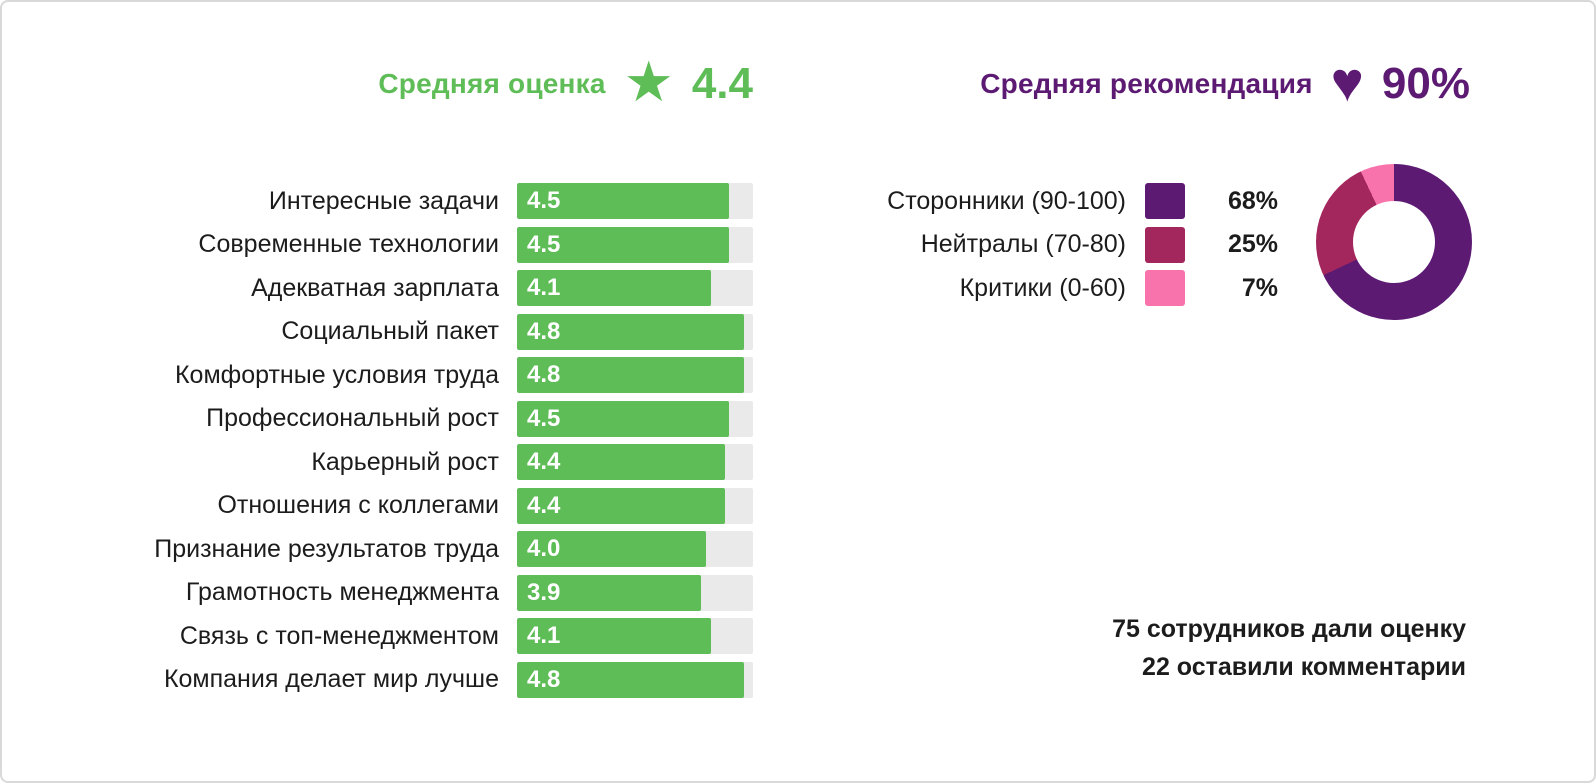 This screenshot has width=1596, height=783. What do you see at coordinates (339, 635) in the screenshot?
I see `bar-category-label: Связь с топ-менеджментом` at bounding box center [339, 635].